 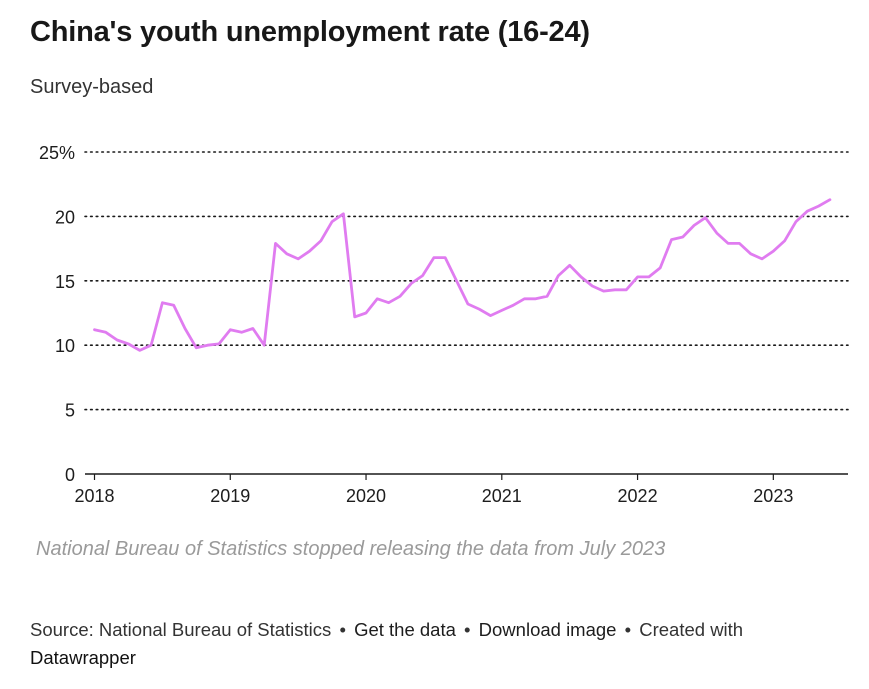 What do you see at coordinates (70, 411) in the screenshot?
I see `y-tick-label: 5` at bounding box center [70, 411].